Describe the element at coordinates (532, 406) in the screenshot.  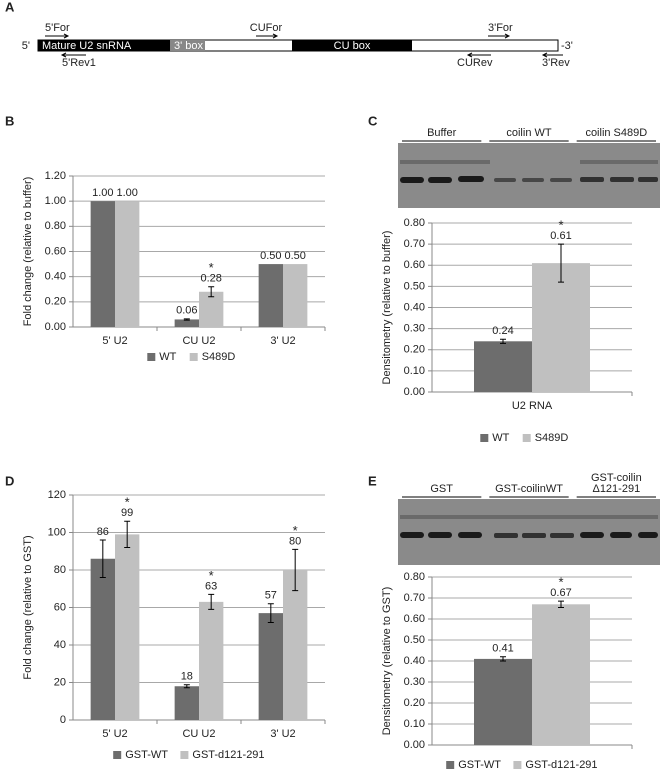
I see `x-tick-label: U2 RNA` at that location.